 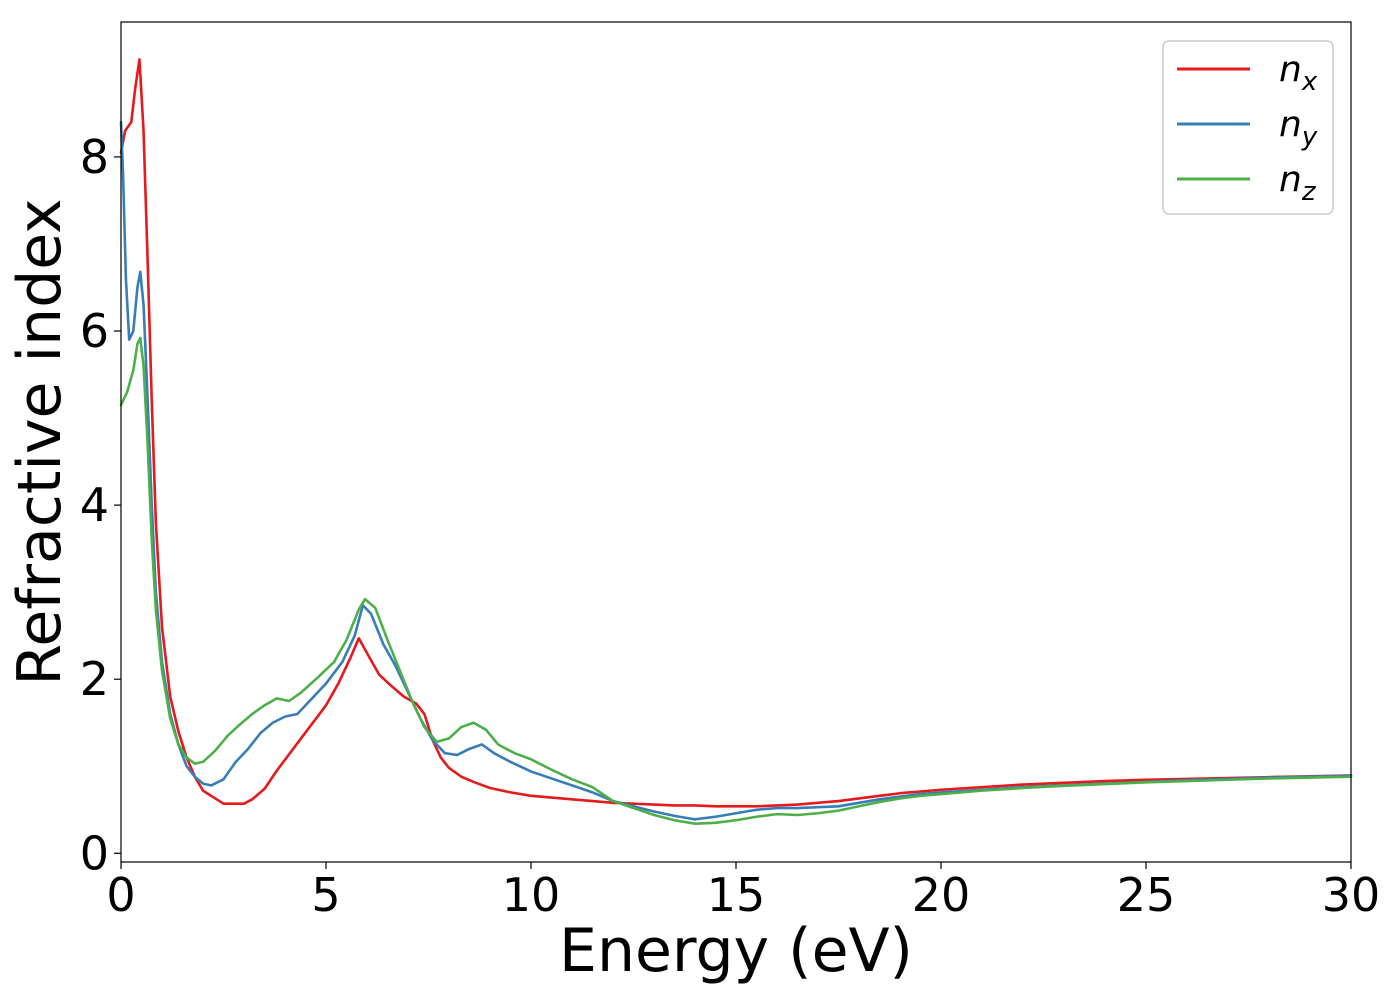 I want to click on legend-items: nx ny nz, so click(x=1247, y=128).